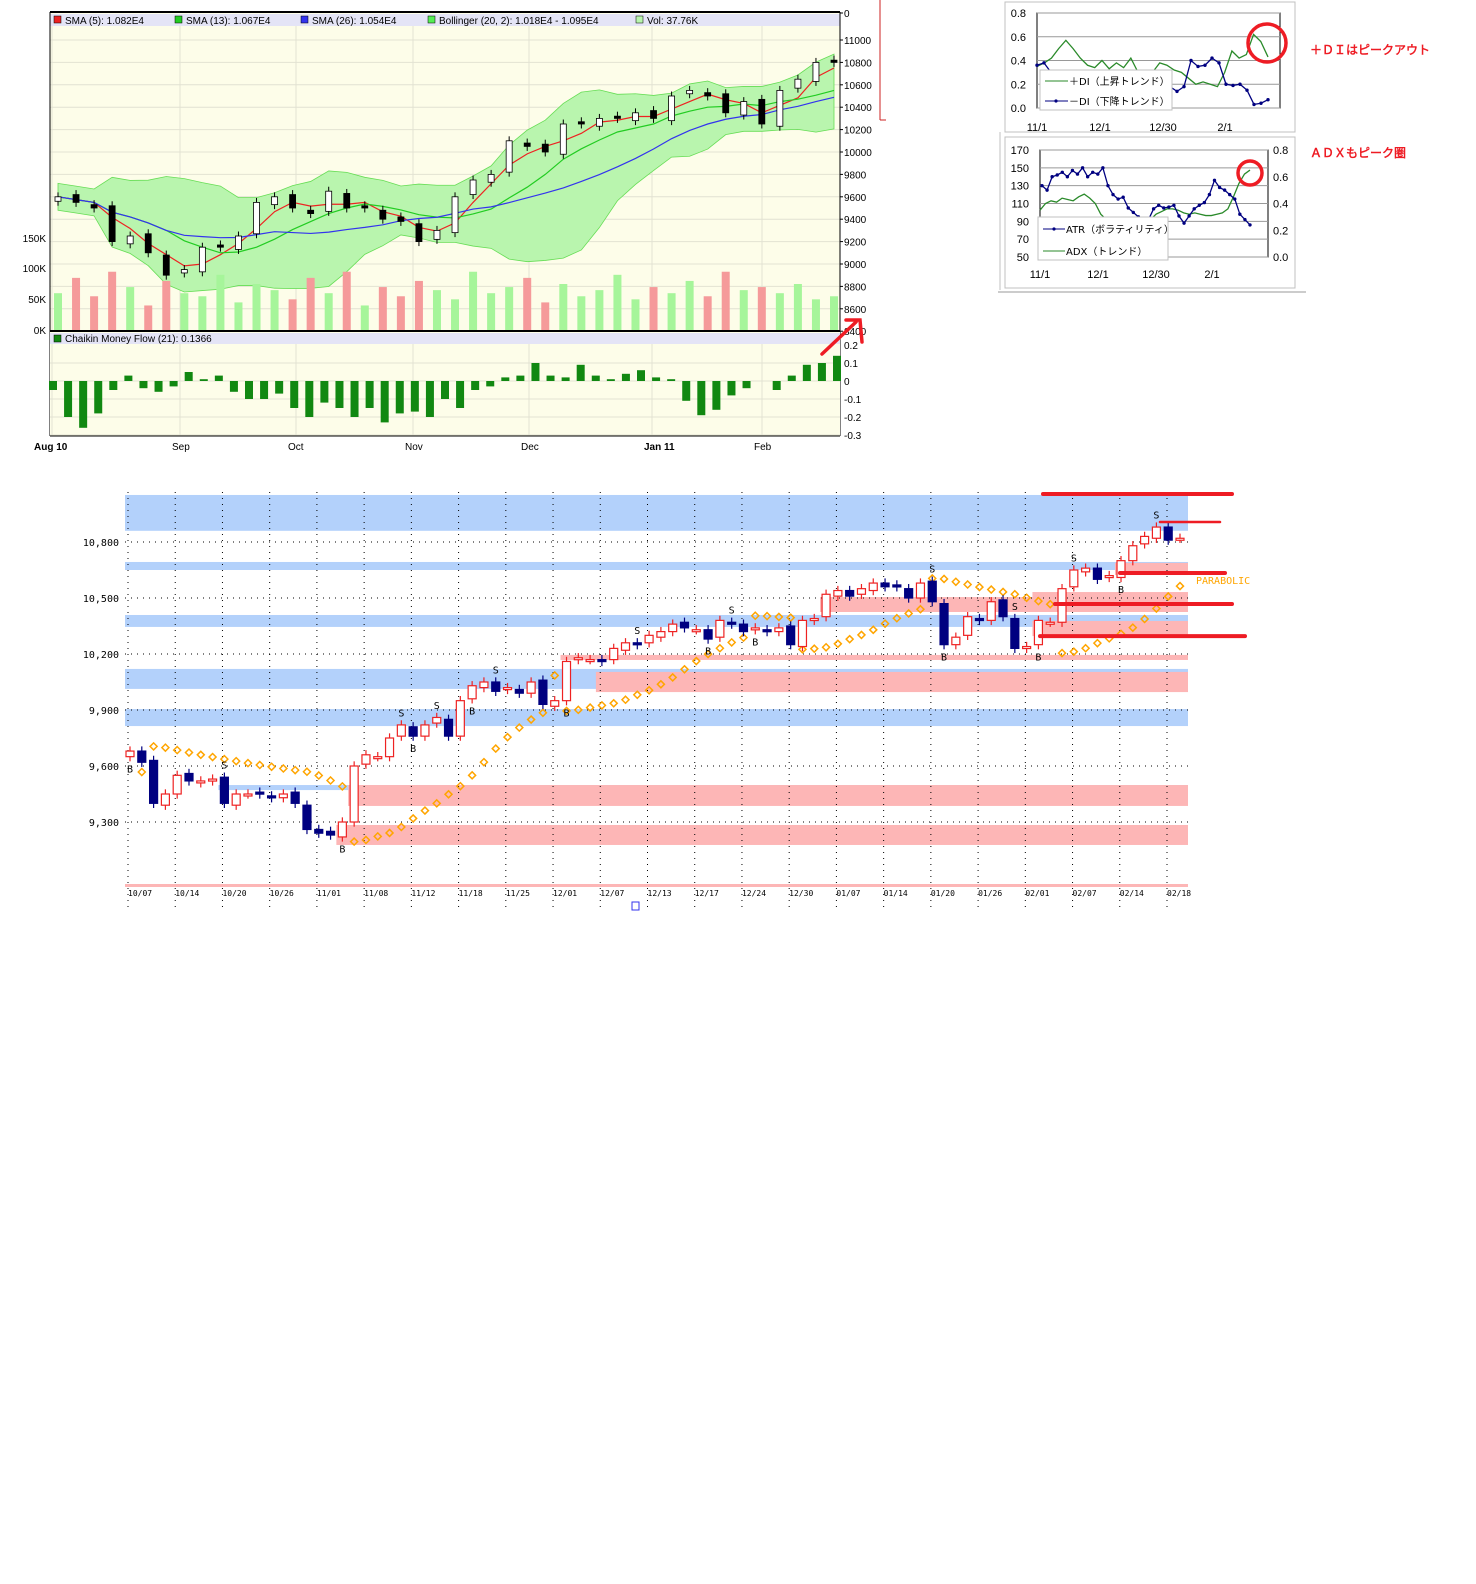 The image size is (1476, 1584). What do you see at coordinates (855, 287) in the screenshot?
I see `price-tick-label: 8800` at bounding box center [855, 287].